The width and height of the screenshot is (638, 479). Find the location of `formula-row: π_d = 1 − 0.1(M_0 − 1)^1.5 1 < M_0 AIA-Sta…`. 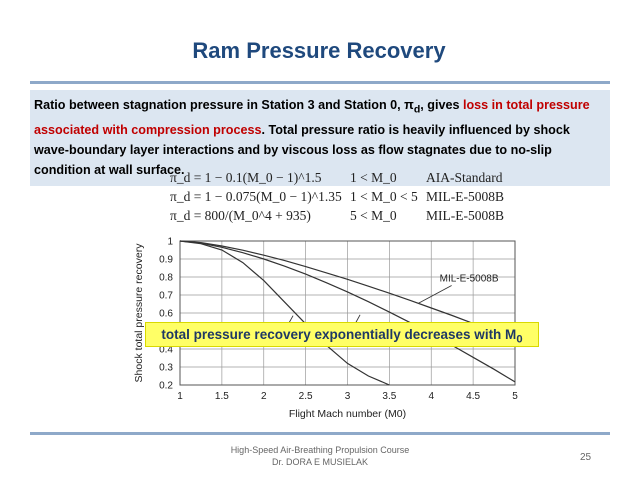

formula-row: π_d = 1 − 0.1(M_0 − 1)^1.5 1 < M_0 AIA-Sta… is located at coordinates (350, 177).